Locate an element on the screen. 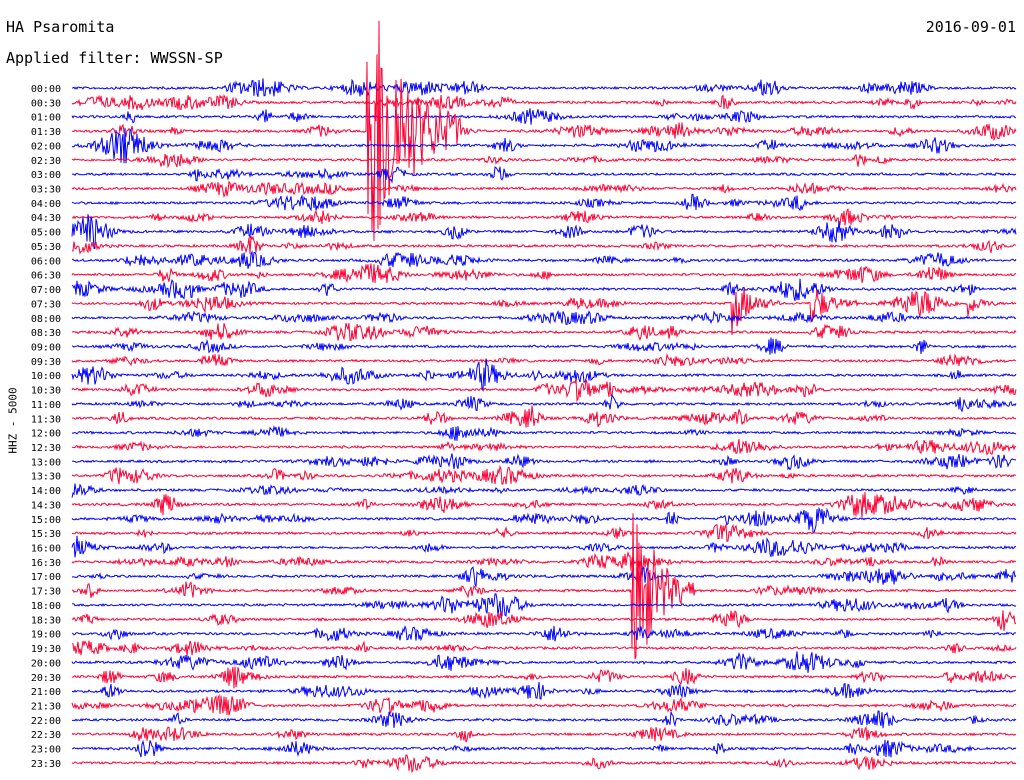 The height and width of the screenshot is (780, 1024). row-label: 11:30 is located at coordinates (46, 419).